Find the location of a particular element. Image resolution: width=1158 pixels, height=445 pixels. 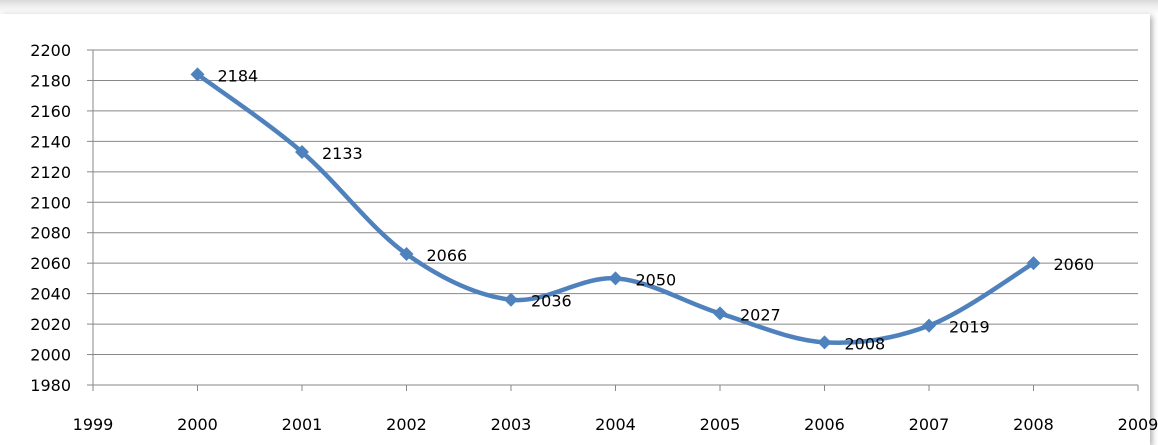

y-tick-label: 2120 is located at coordinates (50, 172).